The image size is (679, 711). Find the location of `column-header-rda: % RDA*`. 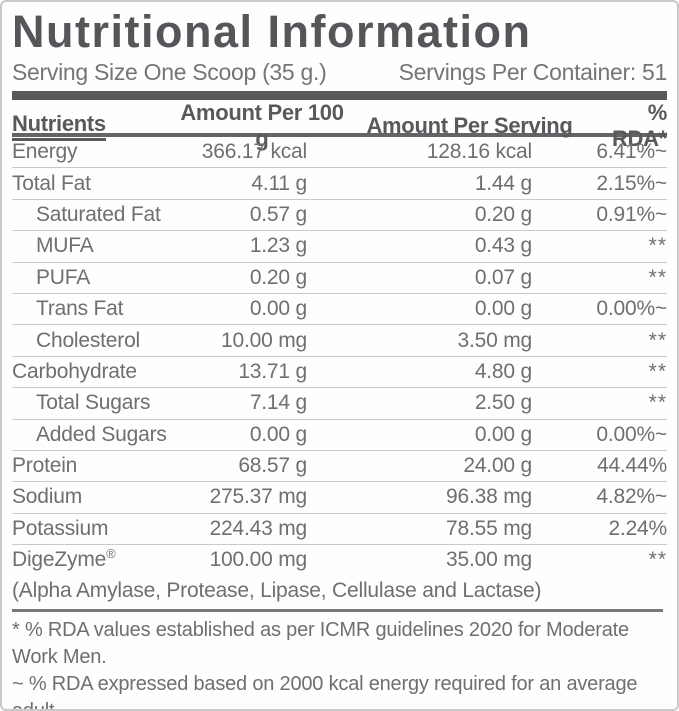

column-header-rda: % RDA* is located at coordinates (639, 125).